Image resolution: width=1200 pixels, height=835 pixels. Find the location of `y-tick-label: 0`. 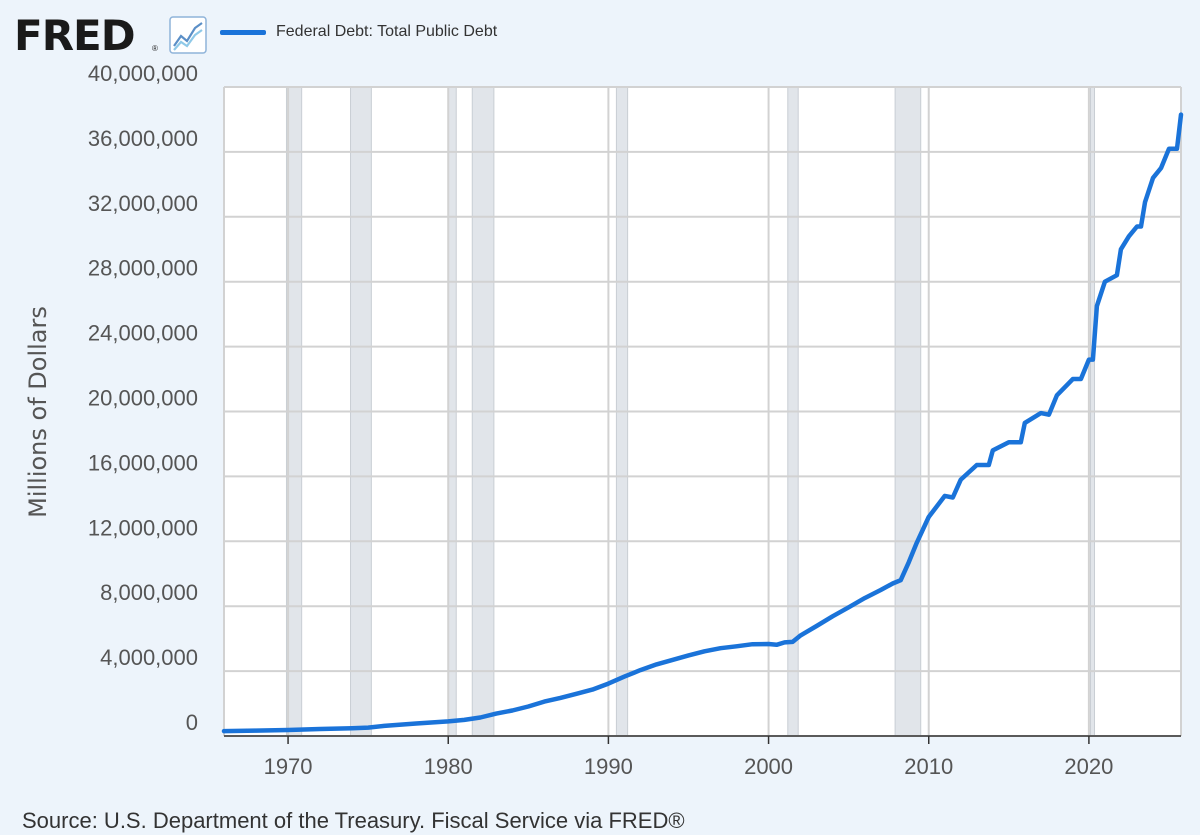

y-tick-label: 0 is located at coordinates (192, 722).